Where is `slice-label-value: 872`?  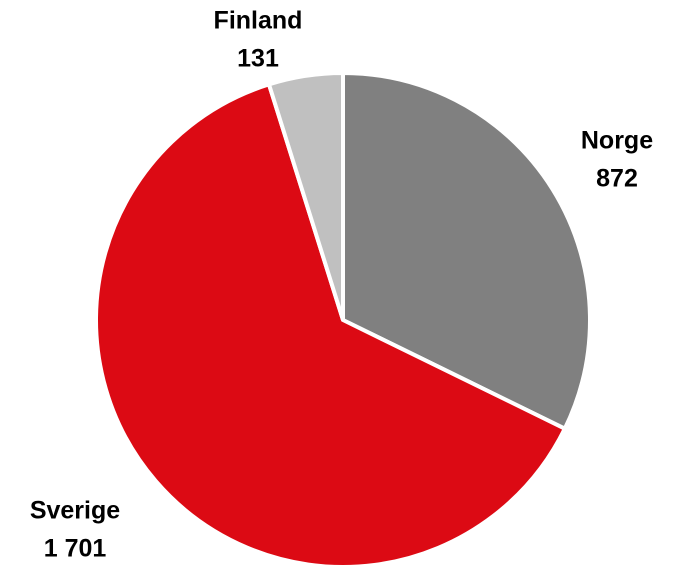 slice-label-value: 872 is located at coordinates (617, 179).